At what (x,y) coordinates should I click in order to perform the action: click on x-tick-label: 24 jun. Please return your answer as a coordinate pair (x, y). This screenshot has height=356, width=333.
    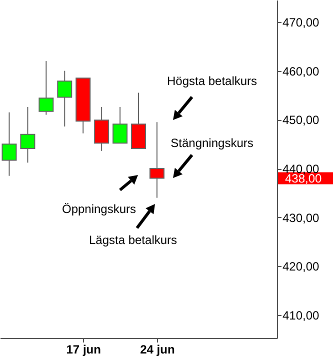
    Looking at the image, I should click on (157, 349).